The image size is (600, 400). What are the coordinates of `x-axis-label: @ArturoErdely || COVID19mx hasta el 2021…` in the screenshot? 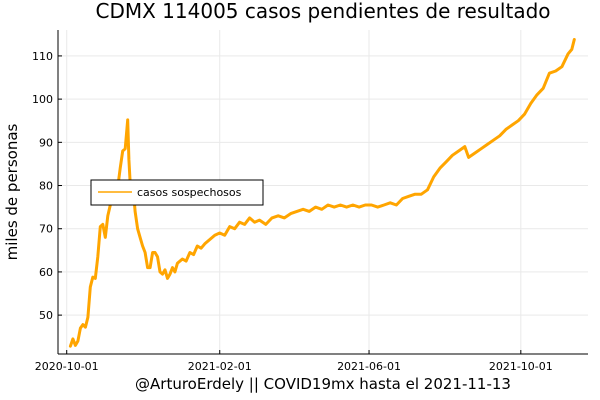 It's located at (323, 384).